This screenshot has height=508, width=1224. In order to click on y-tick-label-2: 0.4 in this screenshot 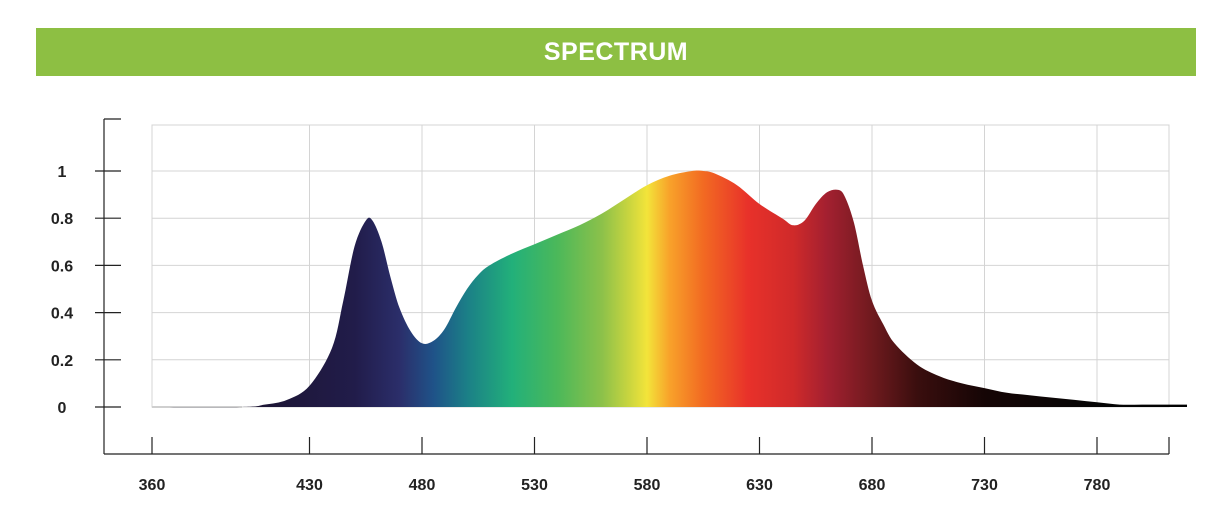, I will do `click(62, 314)`.